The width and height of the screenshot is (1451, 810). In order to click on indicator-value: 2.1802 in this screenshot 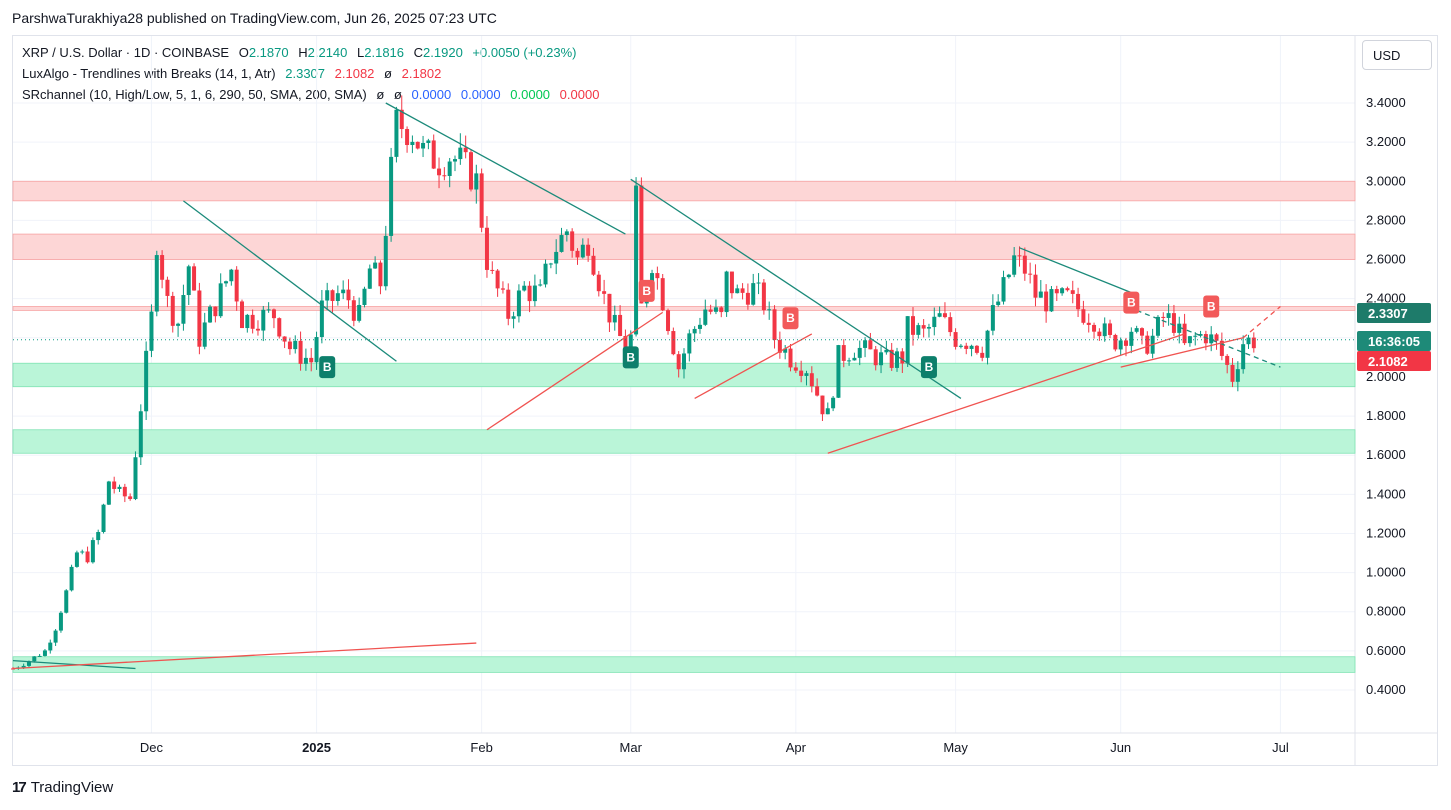, I will do `click(421, 73)`.